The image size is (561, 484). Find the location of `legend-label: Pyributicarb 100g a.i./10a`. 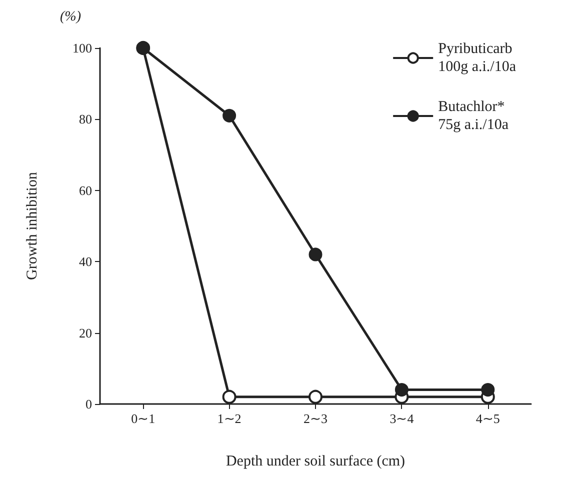

legend-label: Pyributicarb 100g a.i./10a is located at coordinates (477, 58).